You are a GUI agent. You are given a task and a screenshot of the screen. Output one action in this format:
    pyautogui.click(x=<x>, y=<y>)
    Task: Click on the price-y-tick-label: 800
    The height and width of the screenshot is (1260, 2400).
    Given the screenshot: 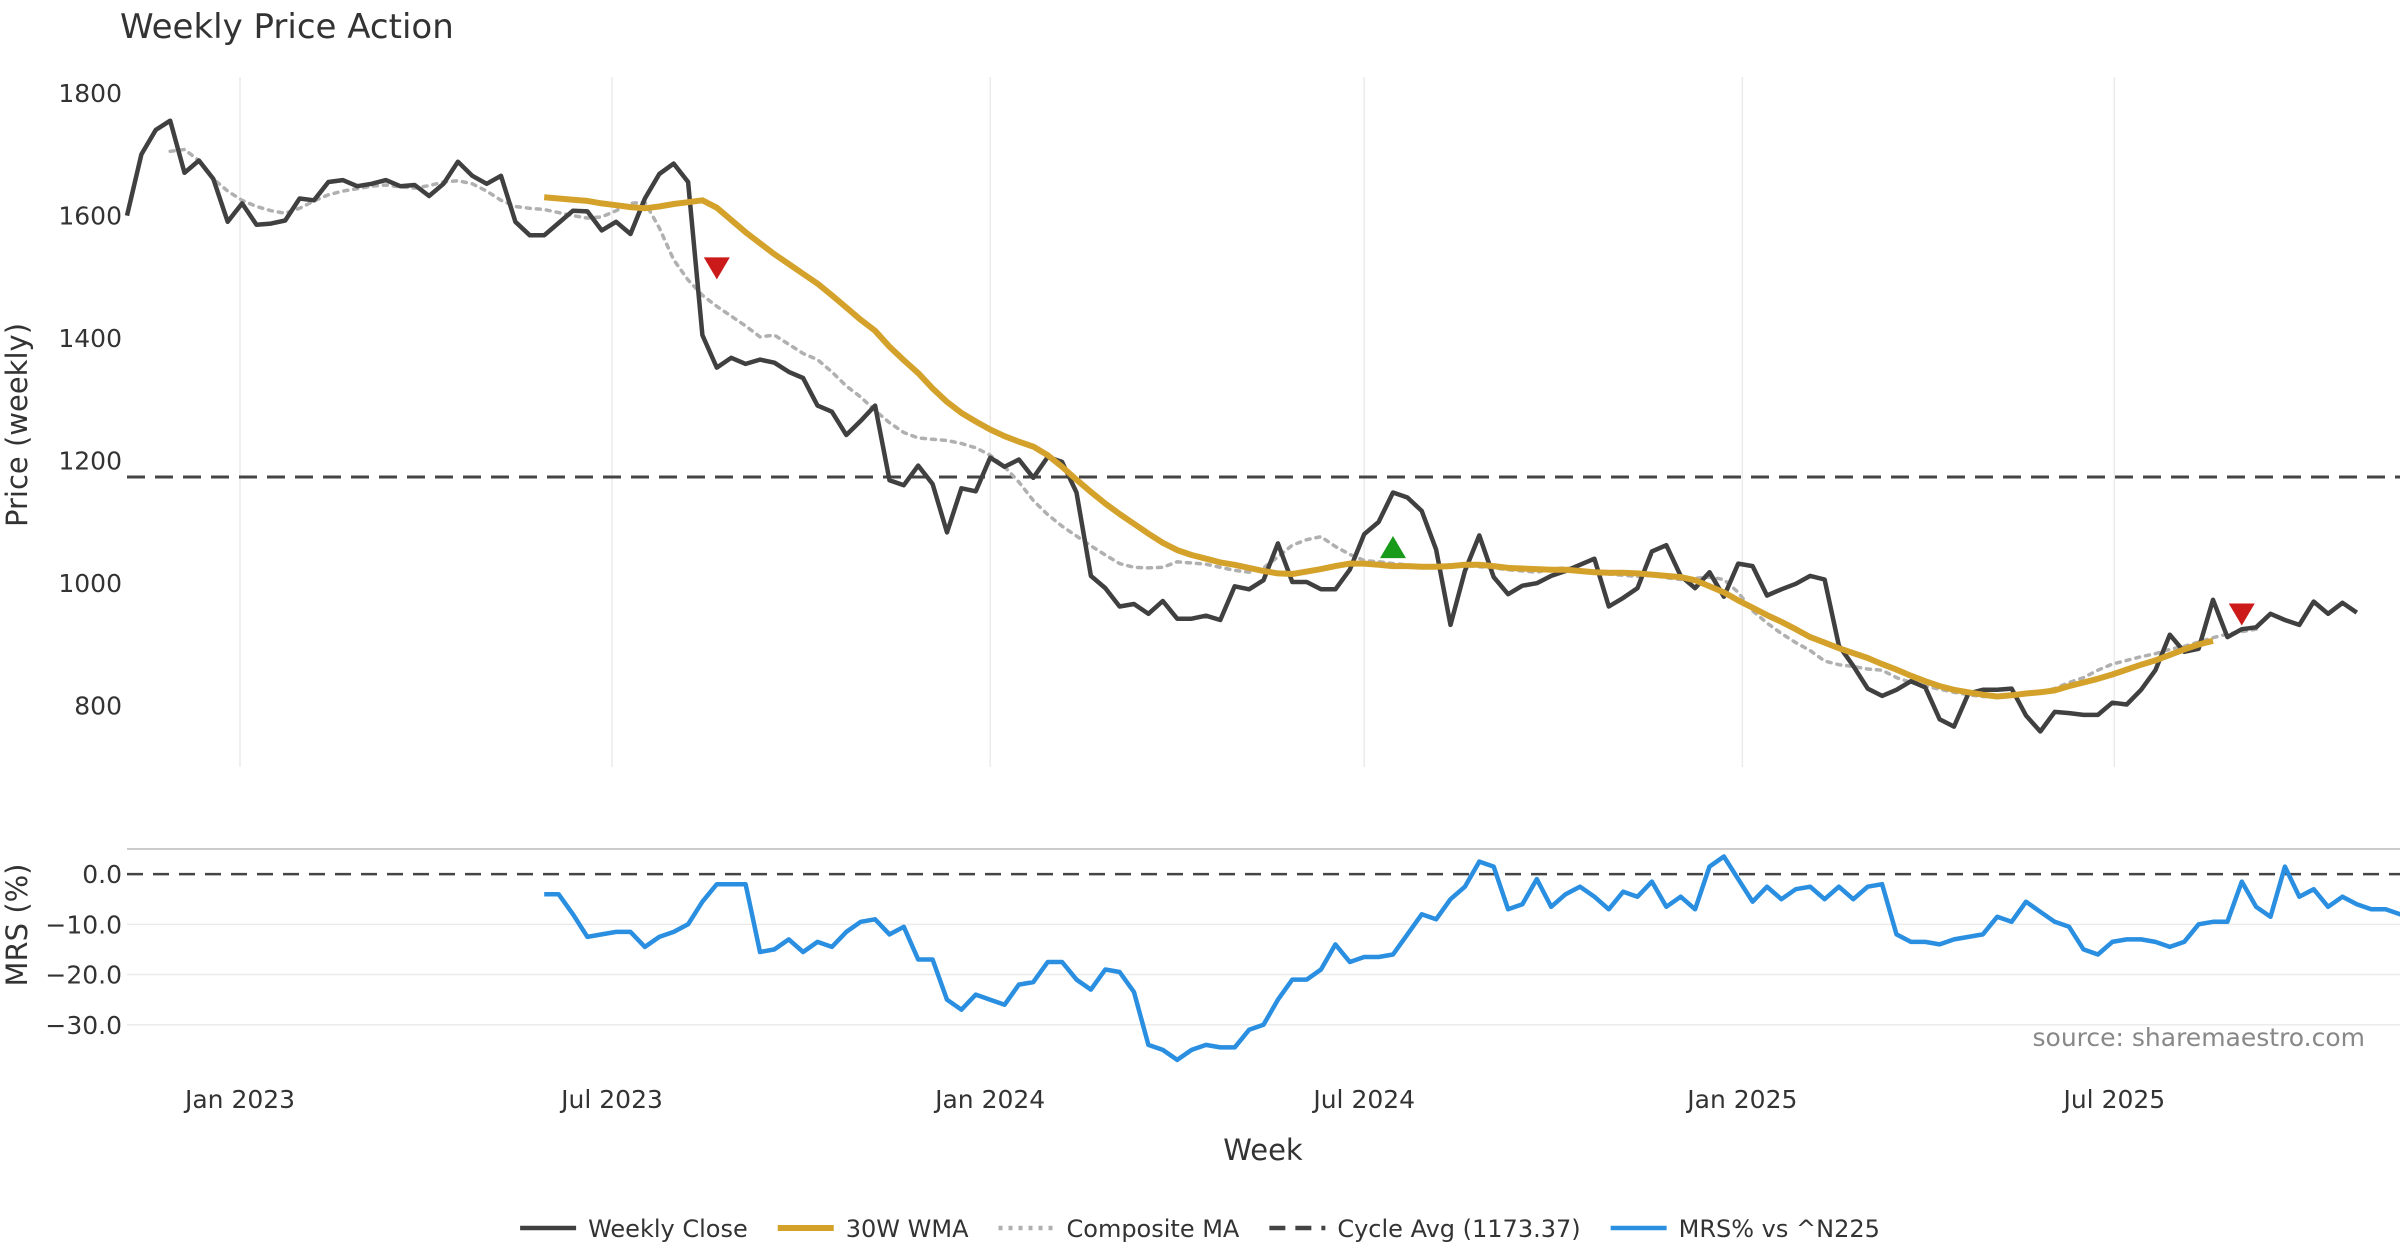 What is the action you would take?
    pyautogui.click(x=98, y=706)
    